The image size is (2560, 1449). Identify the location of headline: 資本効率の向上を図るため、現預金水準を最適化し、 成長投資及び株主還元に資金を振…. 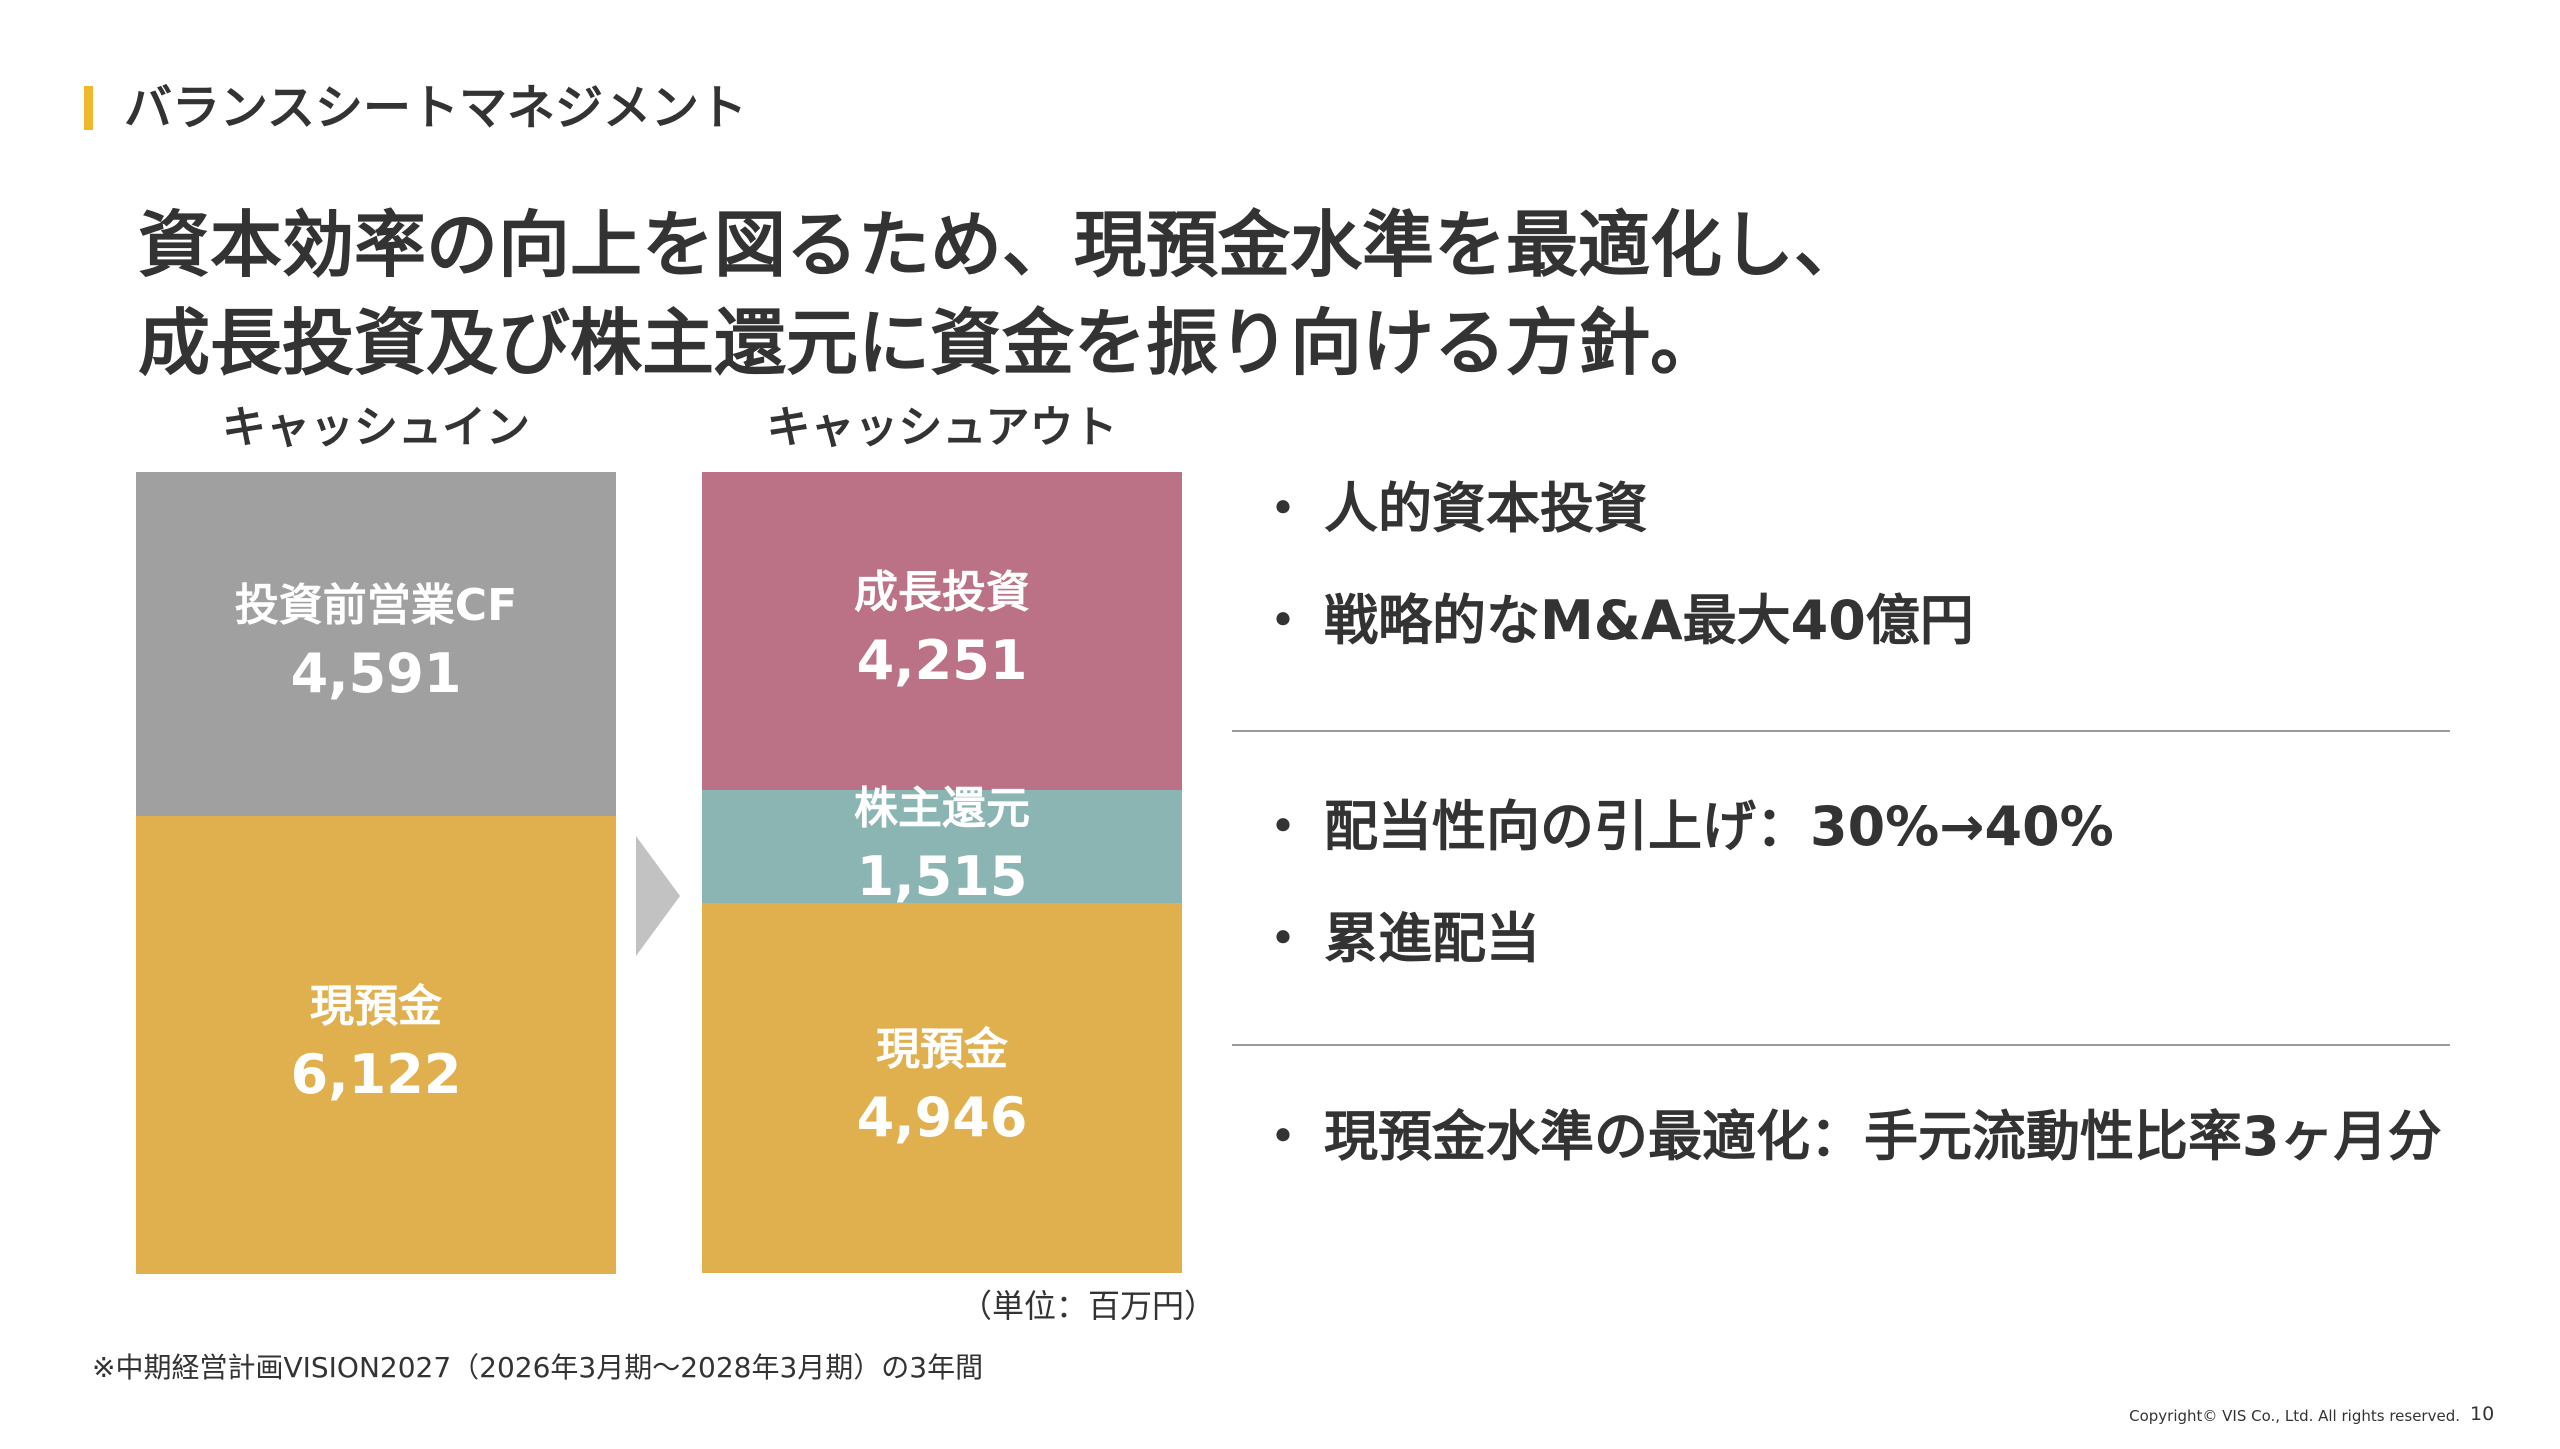
(1002, 294).